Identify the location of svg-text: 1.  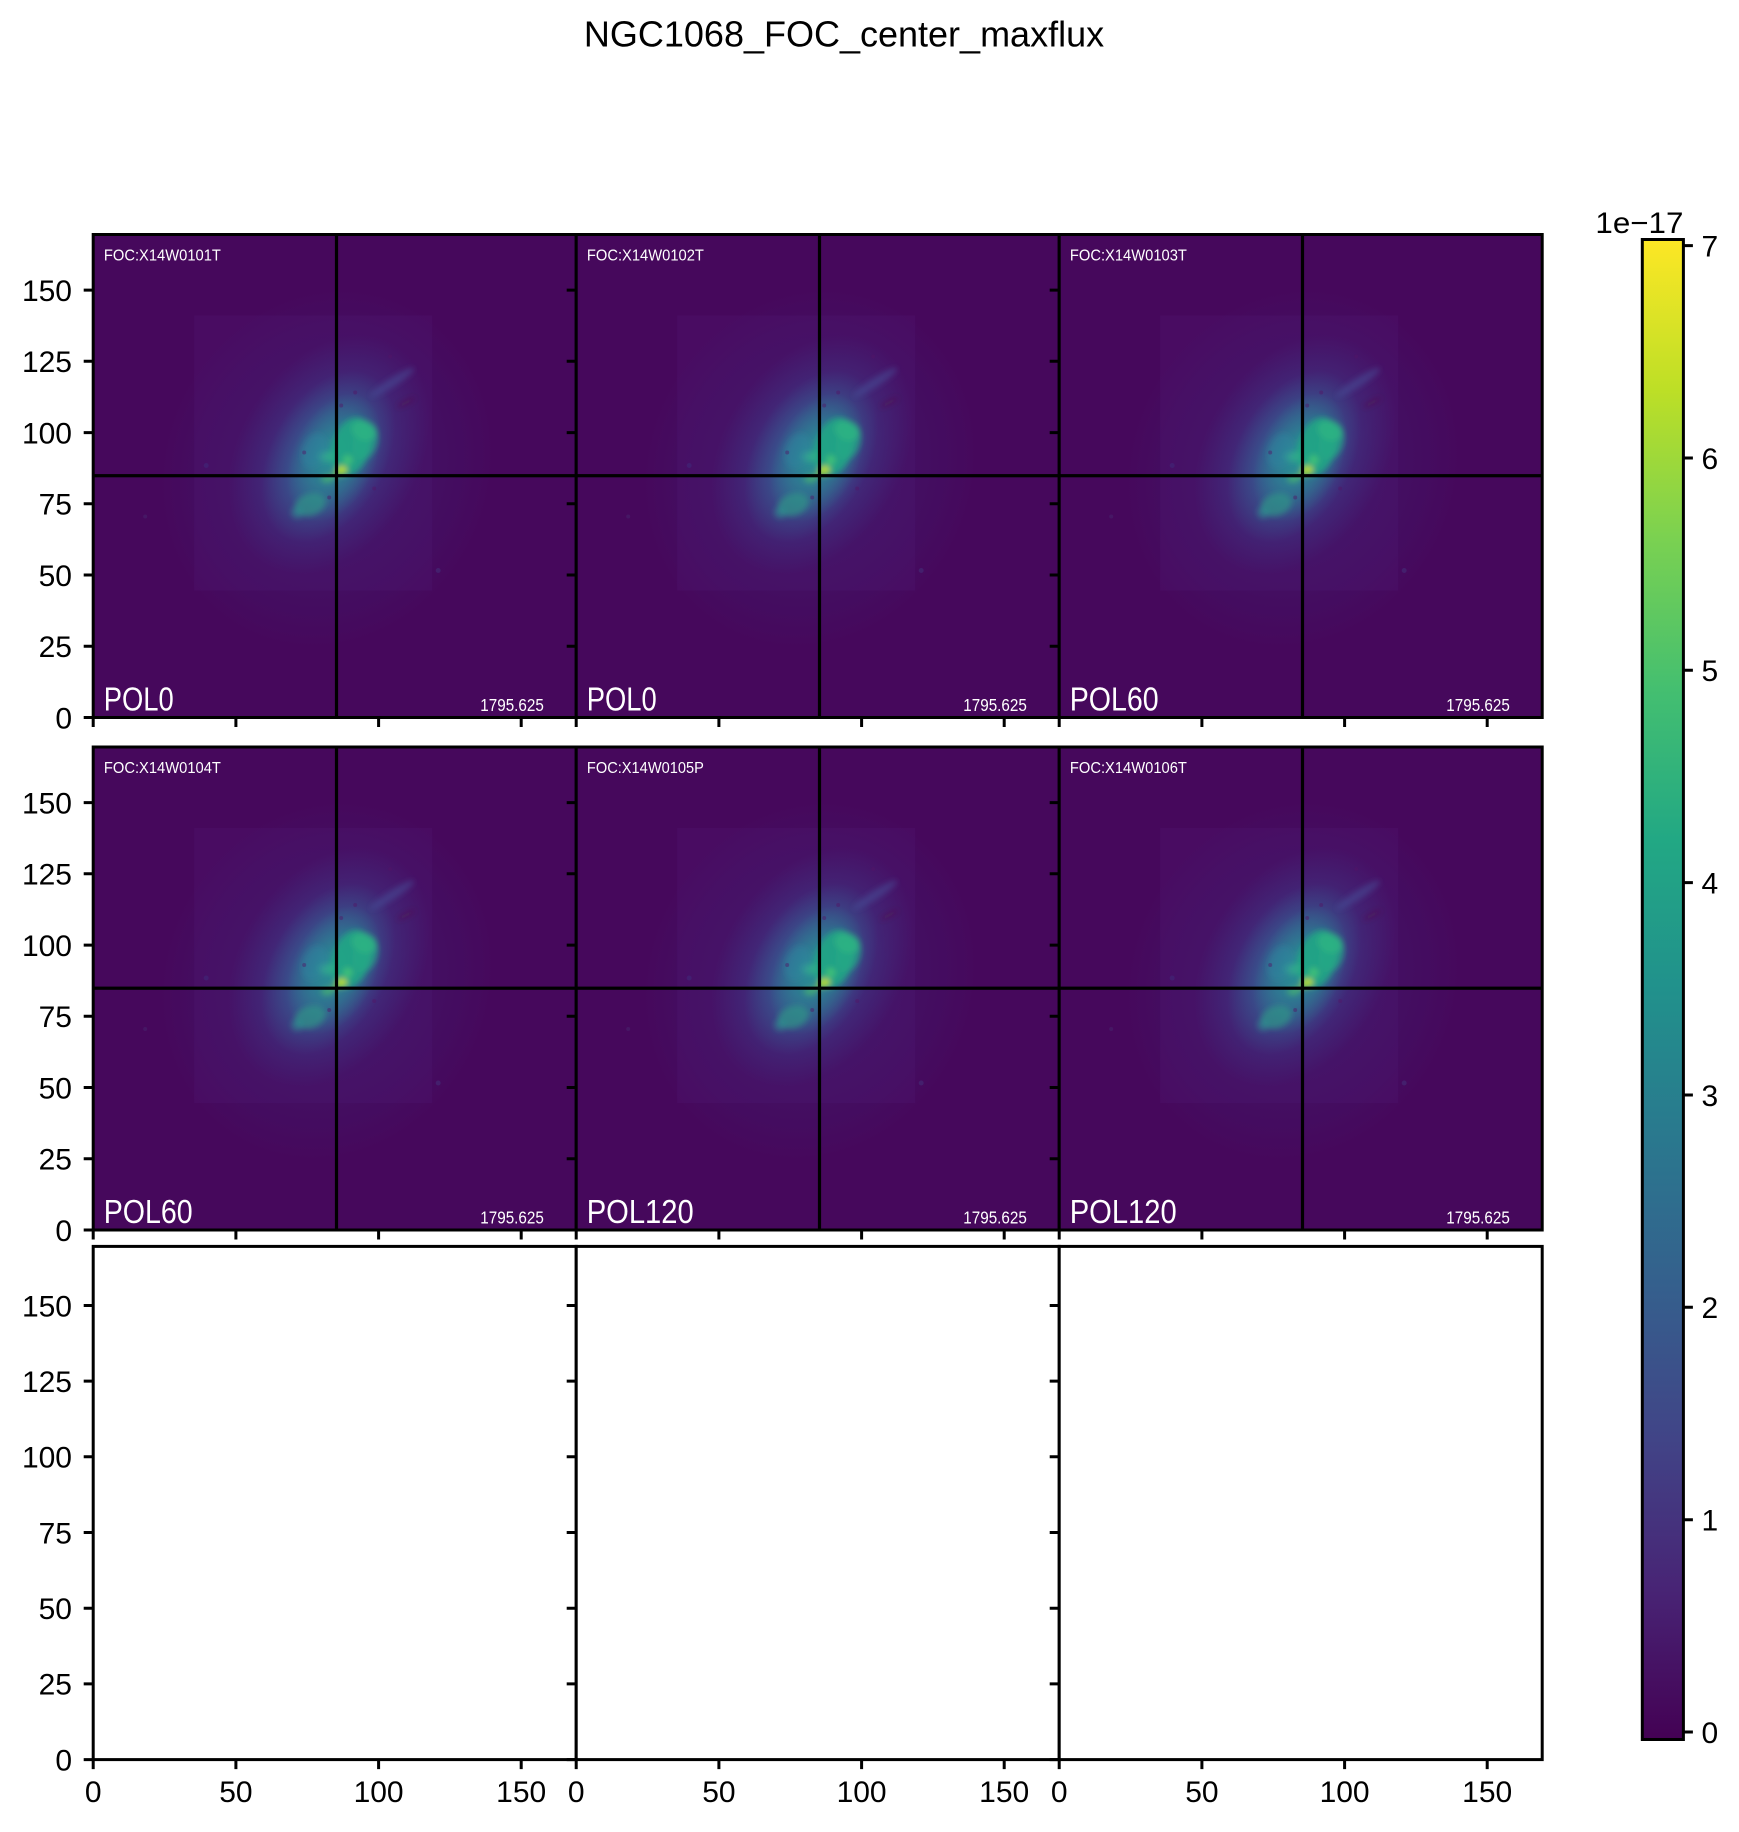
(1710, 1521).